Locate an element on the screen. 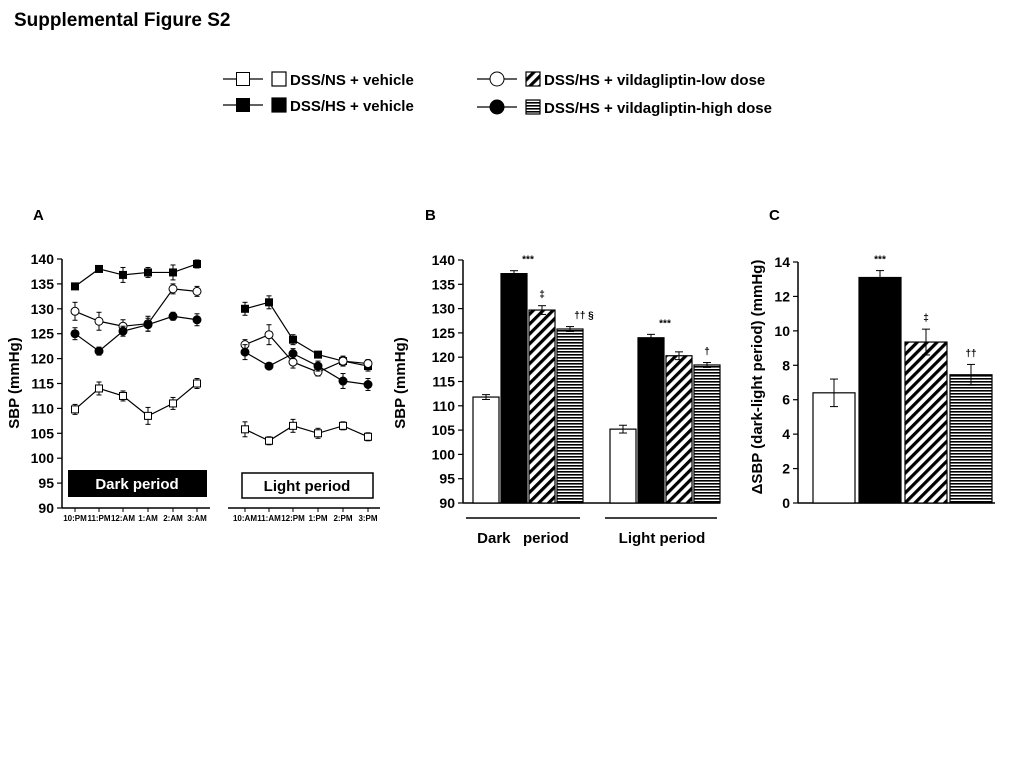  legend-swatch-diagonal-hatch is located at coordinates (533, 79).